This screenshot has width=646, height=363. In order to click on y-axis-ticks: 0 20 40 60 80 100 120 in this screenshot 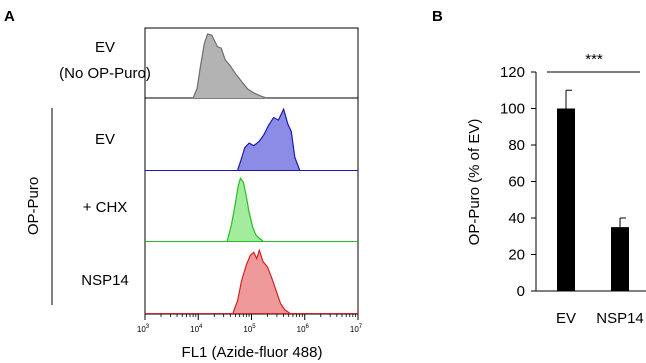, I will do `click(518, 182)`.